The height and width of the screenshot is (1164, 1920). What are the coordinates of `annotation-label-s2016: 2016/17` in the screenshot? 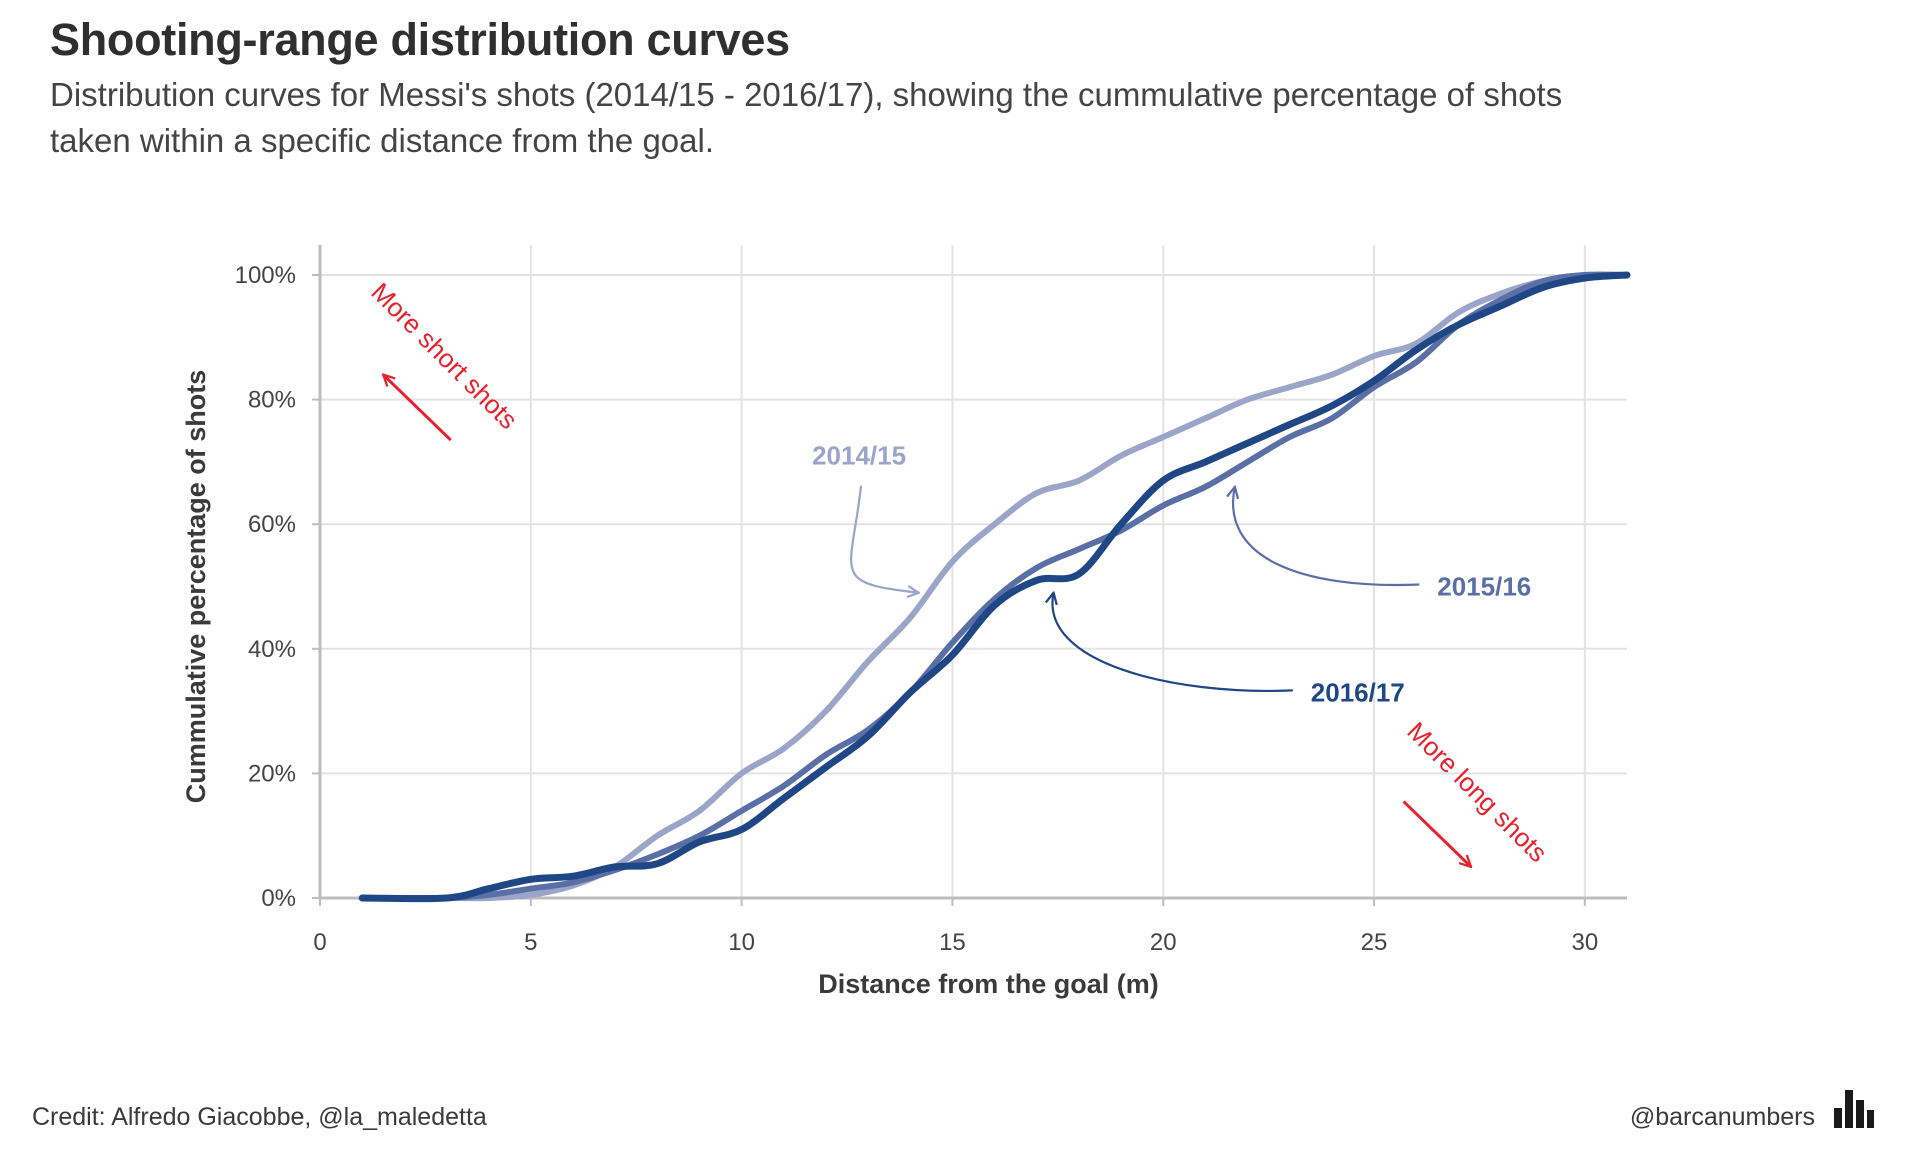 It's located at (1358, 692).